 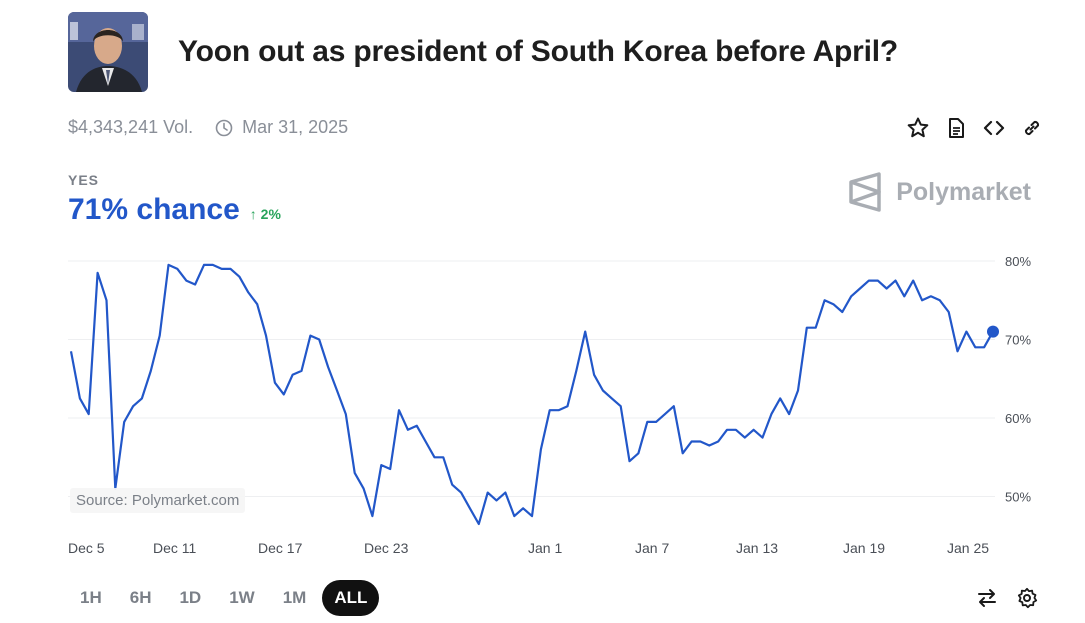 What do you see at coordinates (545, 548) in the screenshot?
I see `x-tick-label: Jan 1` at bounding box center [545, 548].